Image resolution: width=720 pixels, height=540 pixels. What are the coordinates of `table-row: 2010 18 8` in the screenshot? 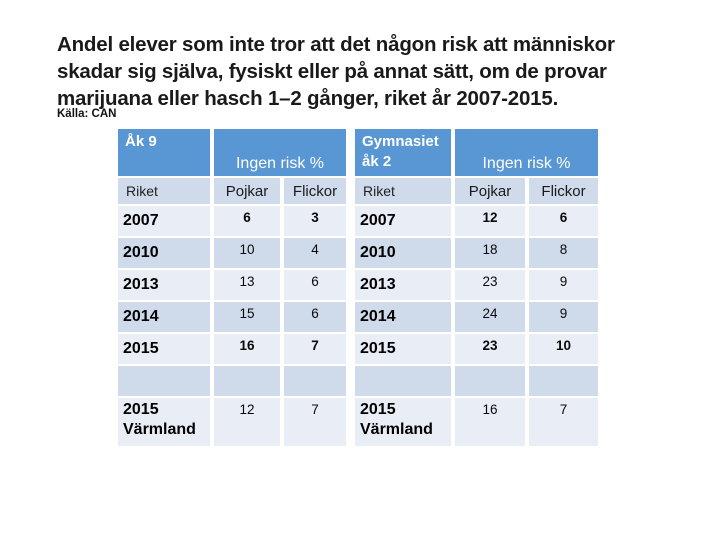 It's located at (476, 253).